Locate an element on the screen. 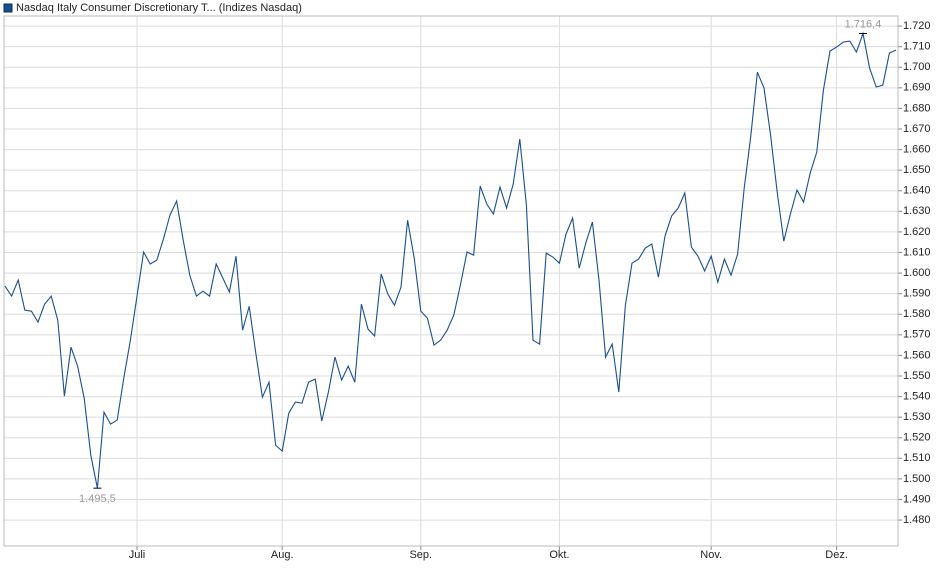 This screenshot has height=579, width=940. x-tick-label: Dez. is located at coordinates (836, 555).